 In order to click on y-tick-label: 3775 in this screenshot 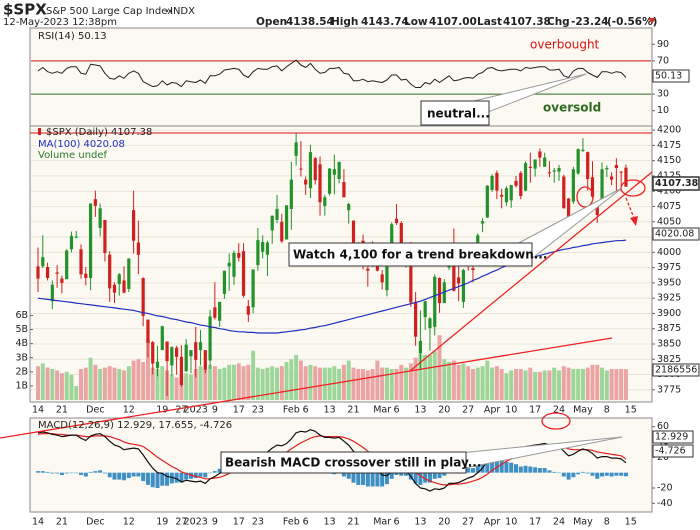, I will do `click(669, 389)`.